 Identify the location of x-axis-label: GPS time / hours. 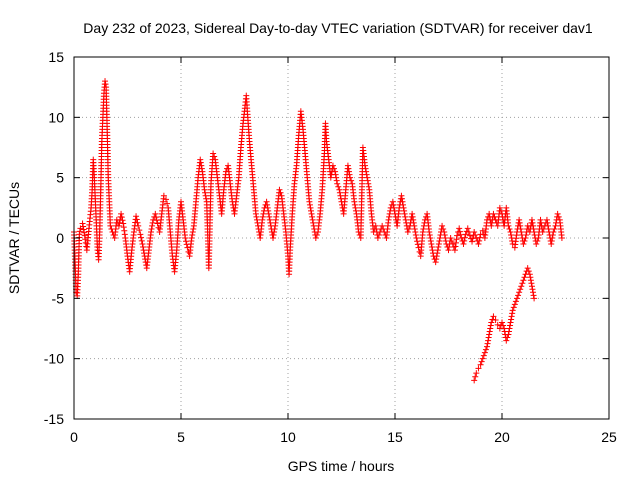
(341, 466).